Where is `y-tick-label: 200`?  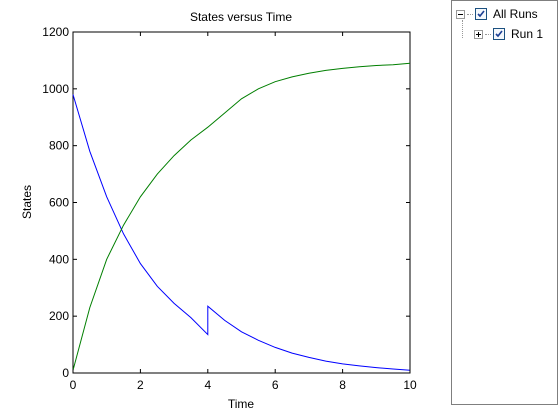
y-tick-label: 200 is located at coordinates (59, 316).